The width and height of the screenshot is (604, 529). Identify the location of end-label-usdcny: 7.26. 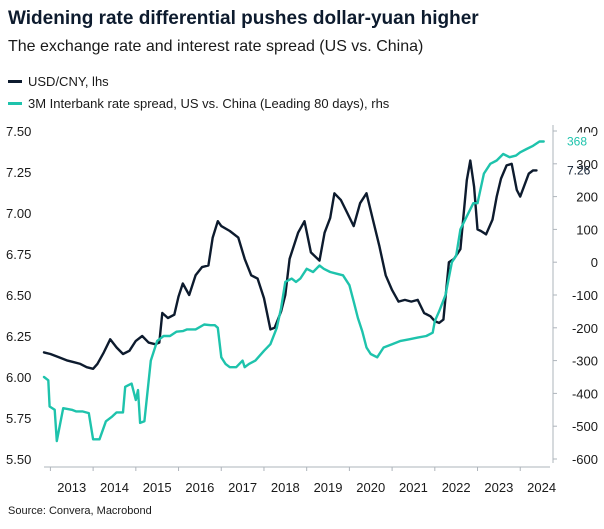
(579, 170).